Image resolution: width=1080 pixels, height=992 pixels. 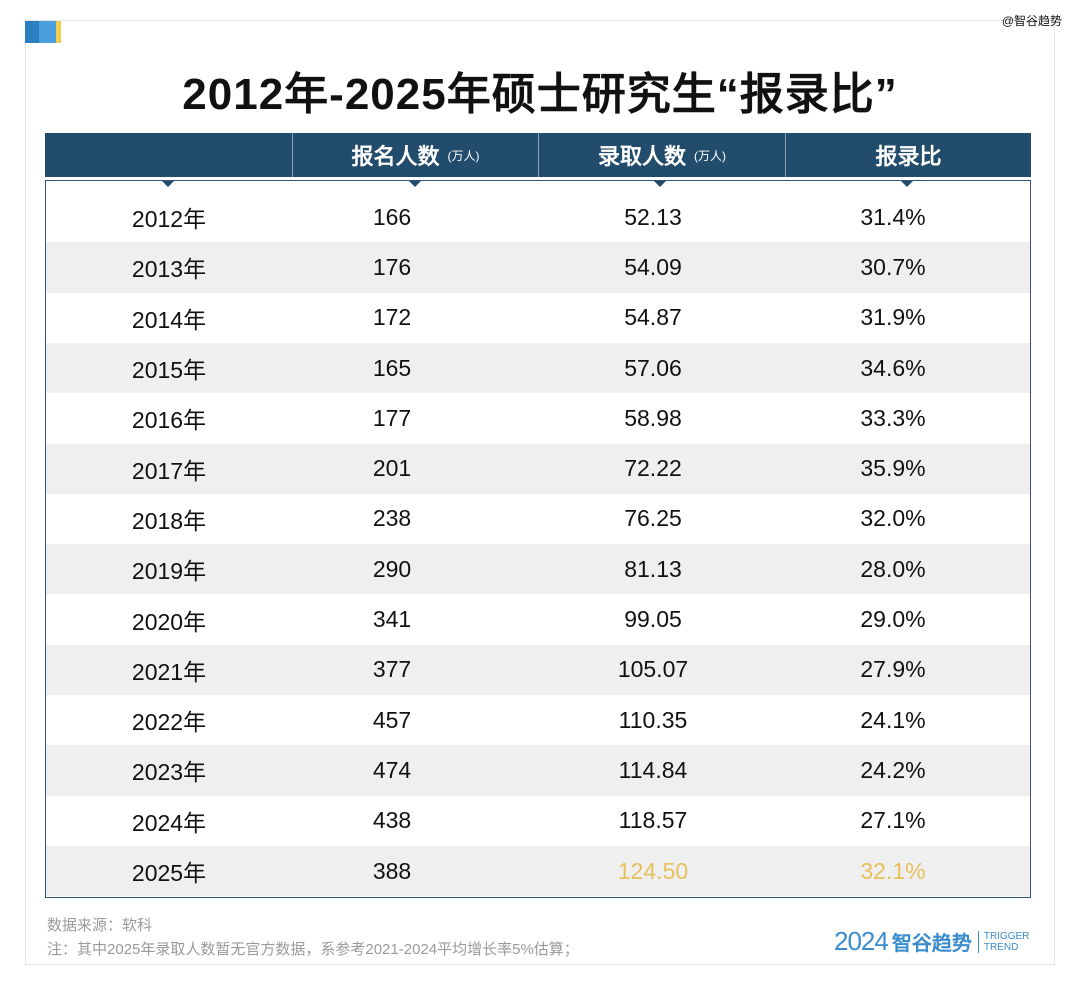 What do you see at coordinates (653, 870) in the screenshot?
I see `cell-admitted: 124.50` at bounding box center [653, 870].